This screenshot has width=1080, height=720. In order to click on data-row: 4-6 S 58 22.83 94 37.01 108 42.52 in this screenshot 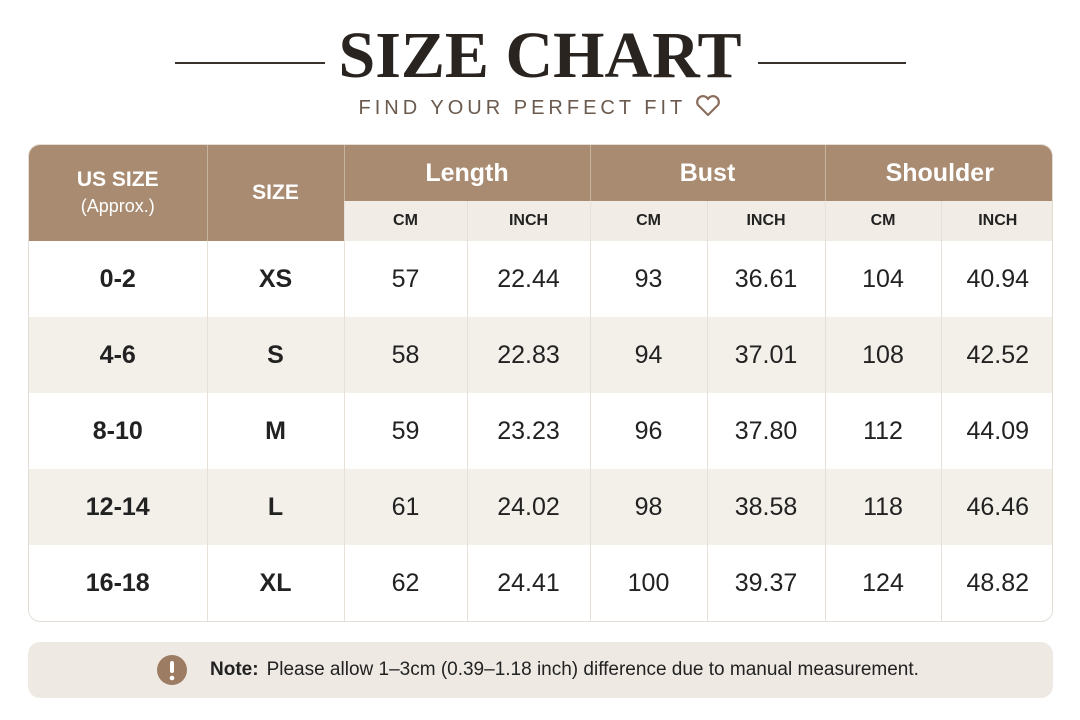, I will do `click(540, 355)`.